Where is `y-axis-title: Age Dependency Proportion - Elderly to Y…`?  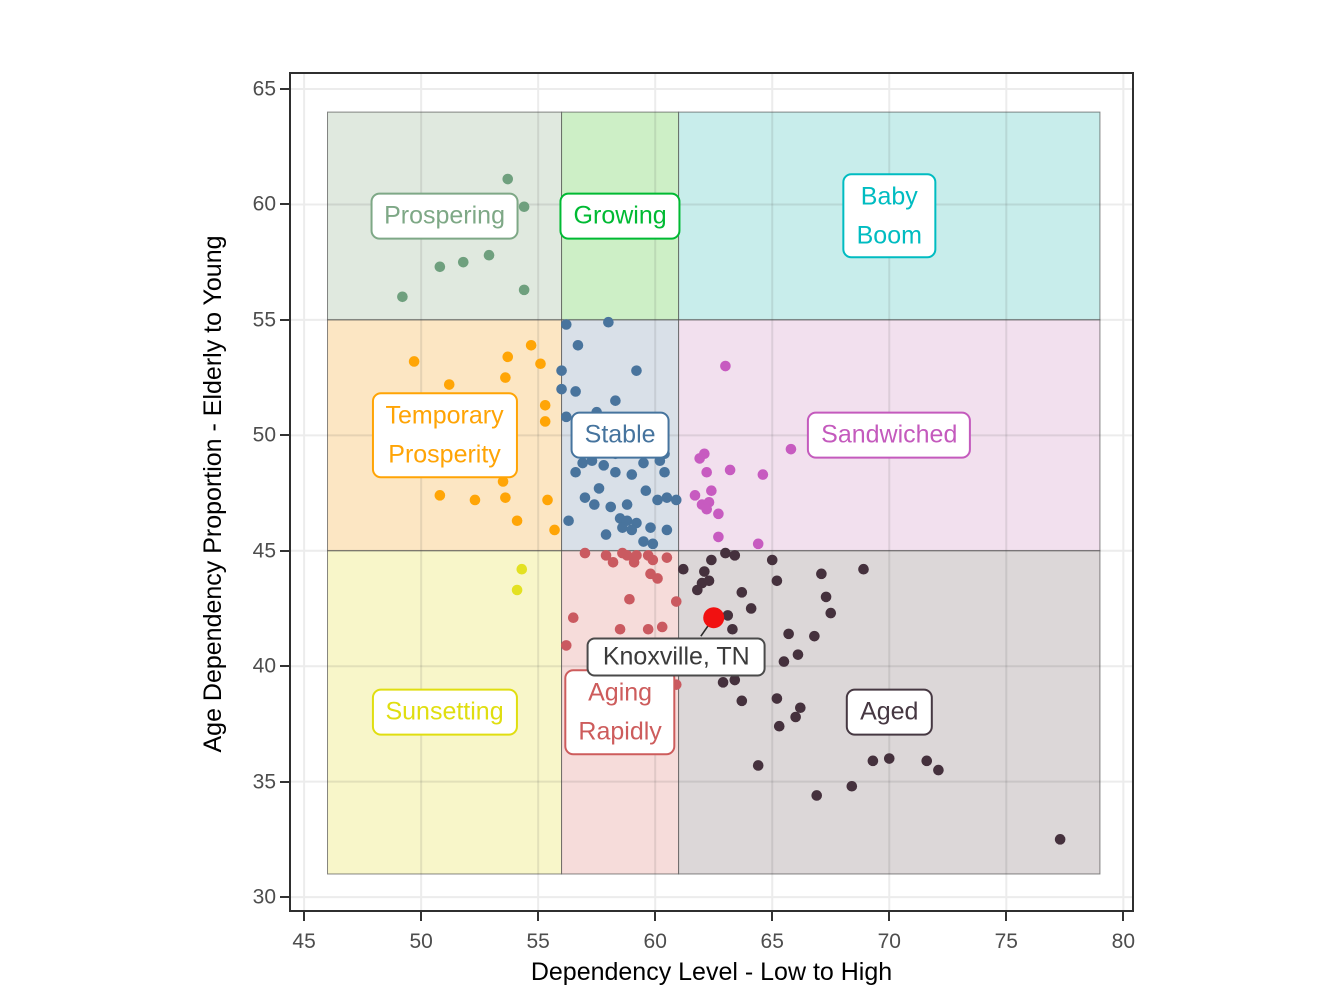
y-axis-title: Age Dependency Proportion - Elderly to Y… is located at coordinates (213, 494).